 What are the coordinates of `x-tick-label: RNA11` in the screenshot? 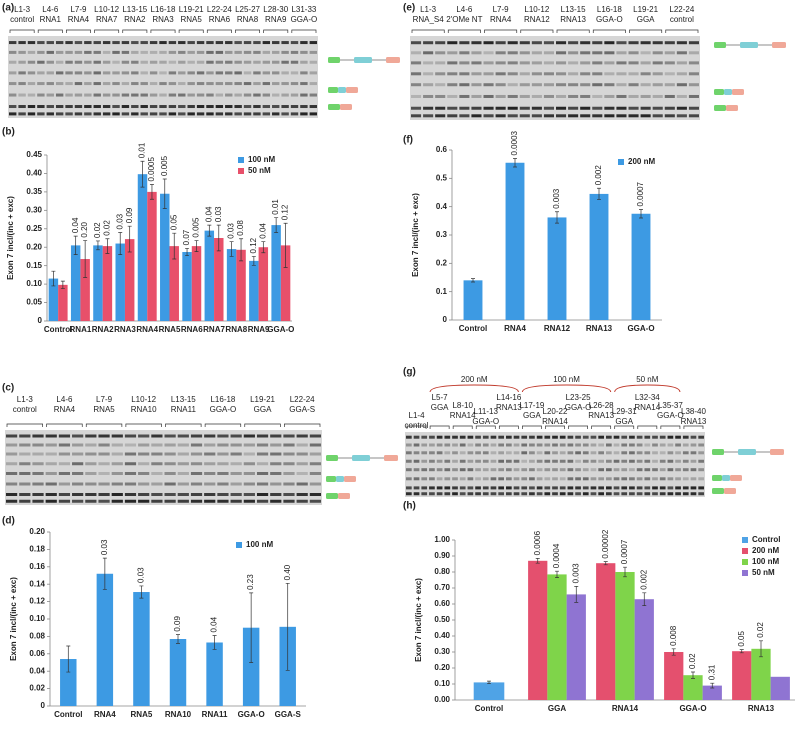 It's located at (215, 714).